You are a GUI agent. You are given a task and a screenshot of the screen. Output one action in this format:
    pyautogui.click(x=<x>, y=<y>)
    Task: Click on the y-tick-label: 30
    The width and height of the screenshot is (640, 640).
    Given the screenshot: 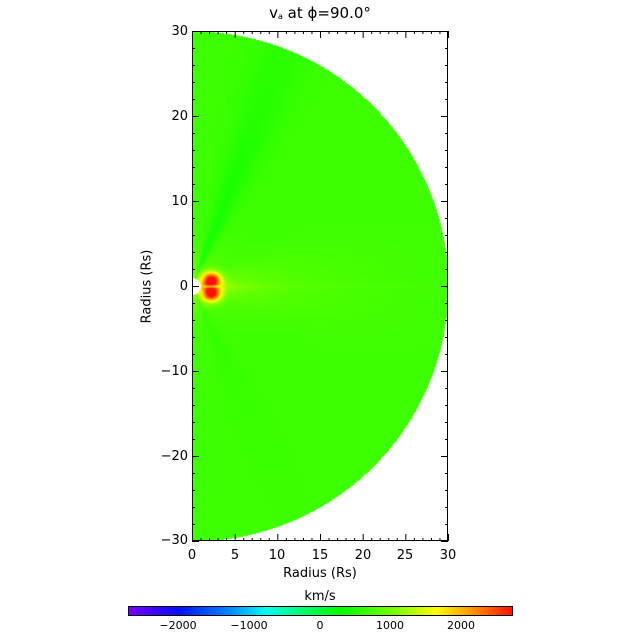 What is the action you would take?
    pyautogui.click(x=179, y=31)
    